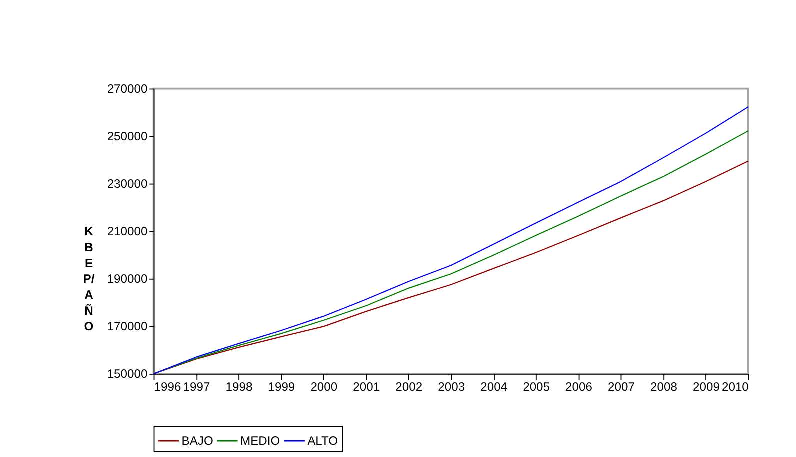 The height and width of the screenshot is (457, 796). Describe the element at coordinates (409, 387) in the screenshot. I see `x-tick-label: 2002` at that location.